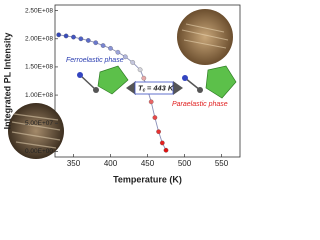 This screenshot has height=240, width=320. Describe the element at coordinates (185, 163) in the screenshot. I see `x-tick-label: 500` at that location.